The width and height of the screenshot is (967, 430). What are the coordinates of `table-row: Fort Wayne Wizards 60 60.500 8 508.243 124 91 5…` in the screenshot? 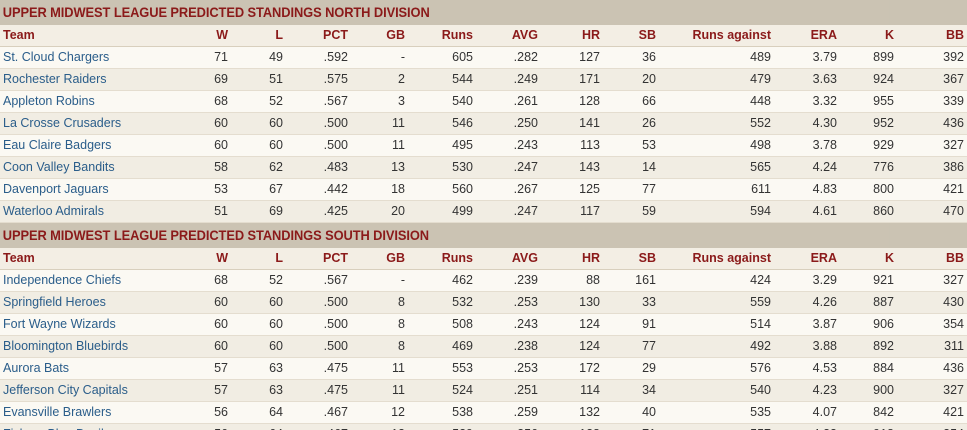 It's located at (483, 324).